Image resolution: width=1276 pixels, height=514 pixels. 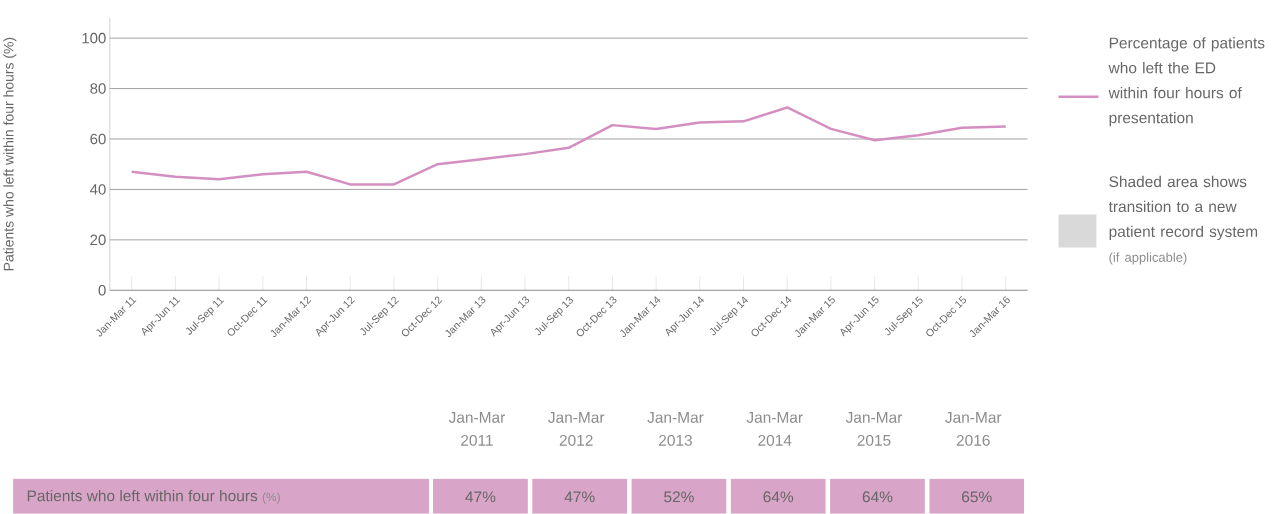 What do you see at coordinates (142, 496) in the screenshot?
I see `text: Patients who left within four hours` at bounding box center [142, 496].